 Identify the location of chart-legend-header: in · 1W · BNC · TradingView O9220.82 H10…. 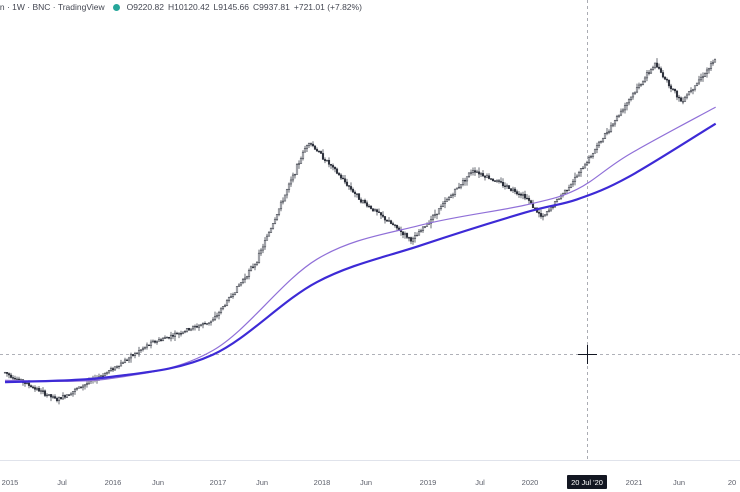
(183, 7).